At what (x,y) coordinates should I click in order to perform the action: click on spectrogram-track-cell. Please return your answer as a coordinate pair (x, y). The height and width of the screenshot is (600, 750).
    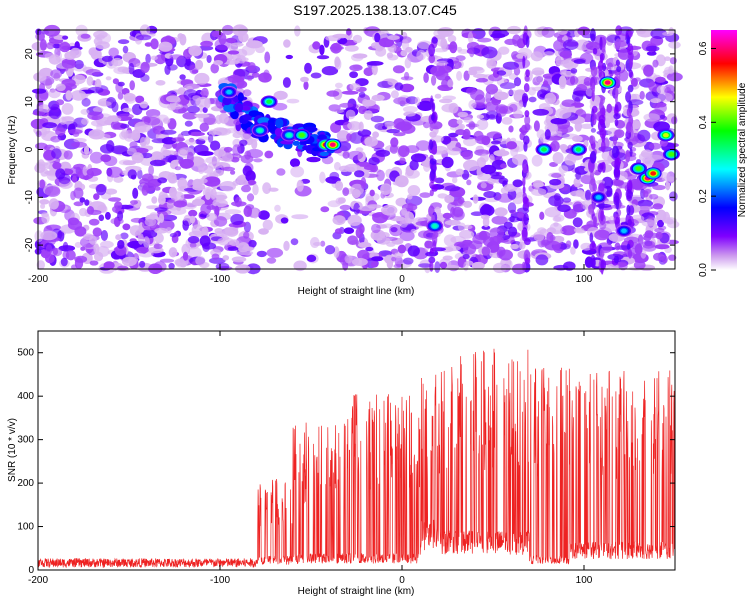
    Looking at the image, I should click on (230, 108).